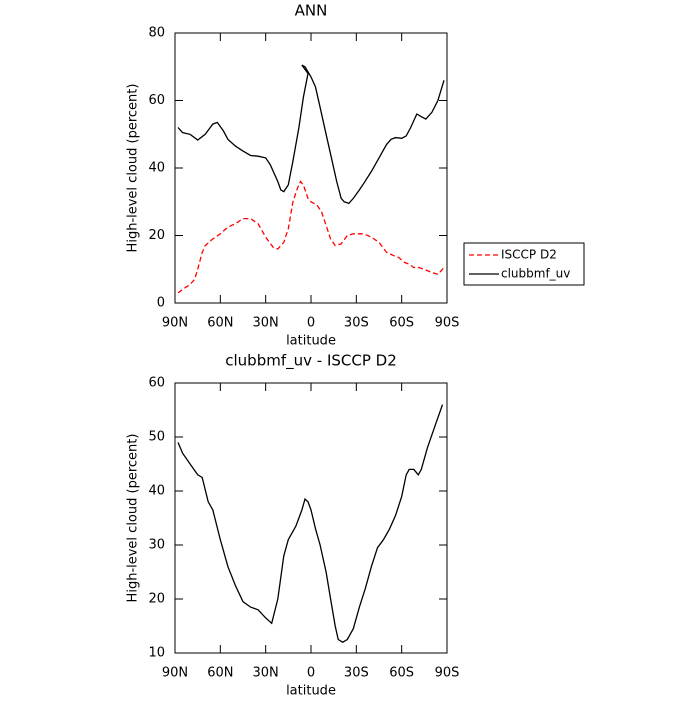 This screenshot has height=704, width=700. I want to click on chart-title: ANN, so click(311, 11).